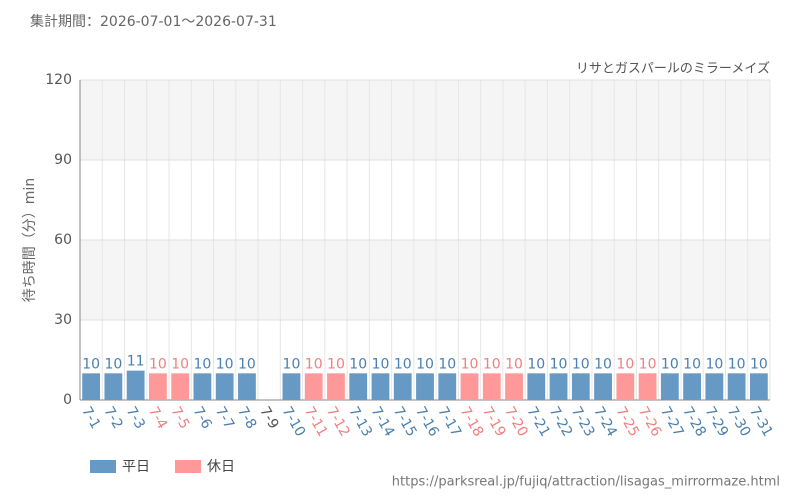 Image resolution: width=800 pixels, height=504 pixels. What do you see at coordinates (761, 422) in the screenshot?
I see `x-tick-label: 7-31` at bounding box center [761, 422].